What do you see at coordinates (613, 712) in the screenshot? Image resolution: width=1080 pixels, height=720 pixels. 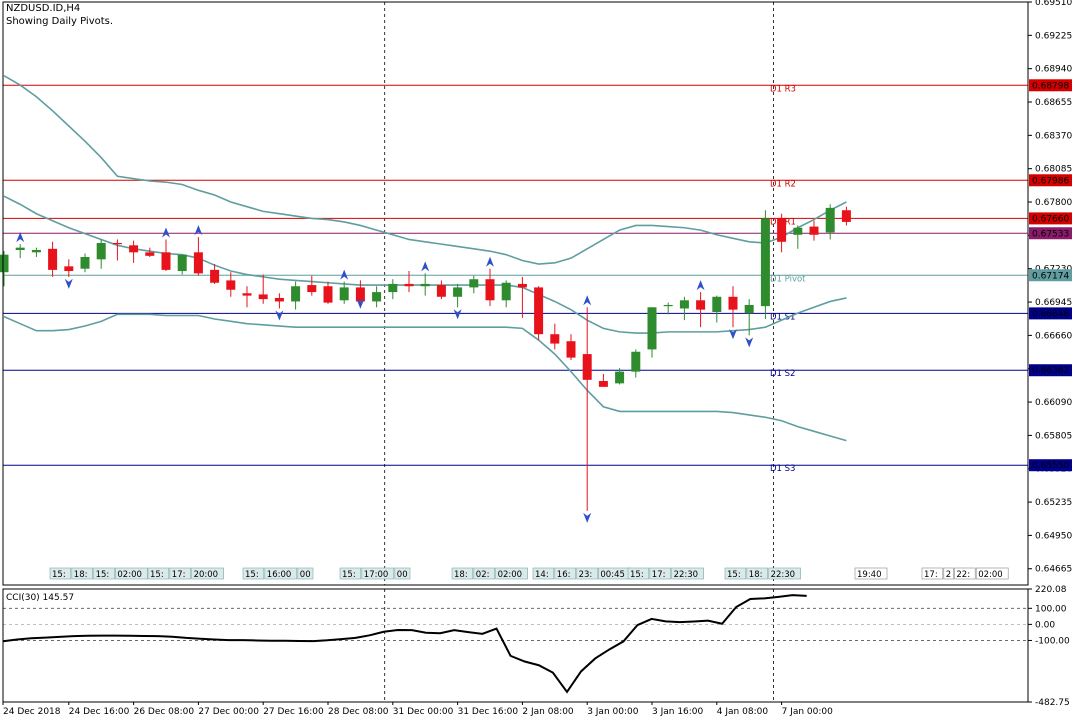 I see `time-axis-label: 3 Jan 00:00` at bounding box center [613, 712].